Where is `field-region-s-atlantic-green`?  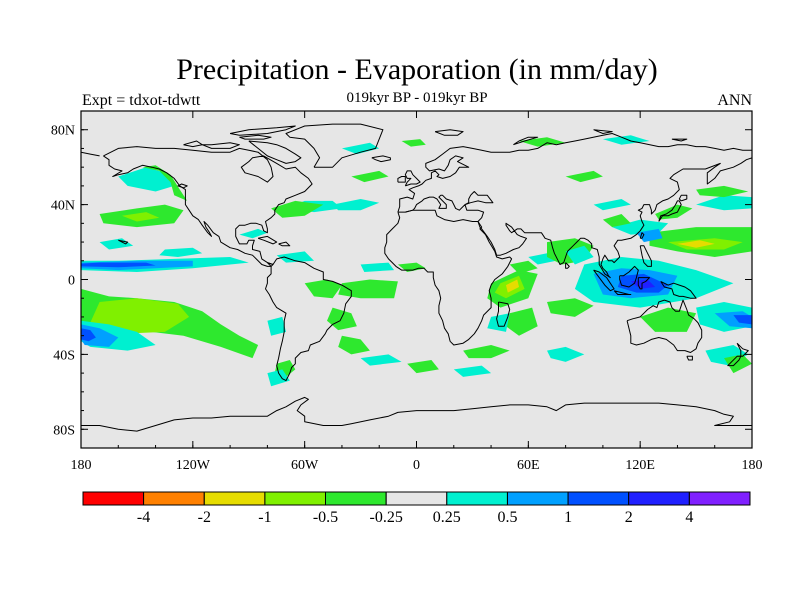
field-region-s-atlantic-green is located at coordinates (342, 319).